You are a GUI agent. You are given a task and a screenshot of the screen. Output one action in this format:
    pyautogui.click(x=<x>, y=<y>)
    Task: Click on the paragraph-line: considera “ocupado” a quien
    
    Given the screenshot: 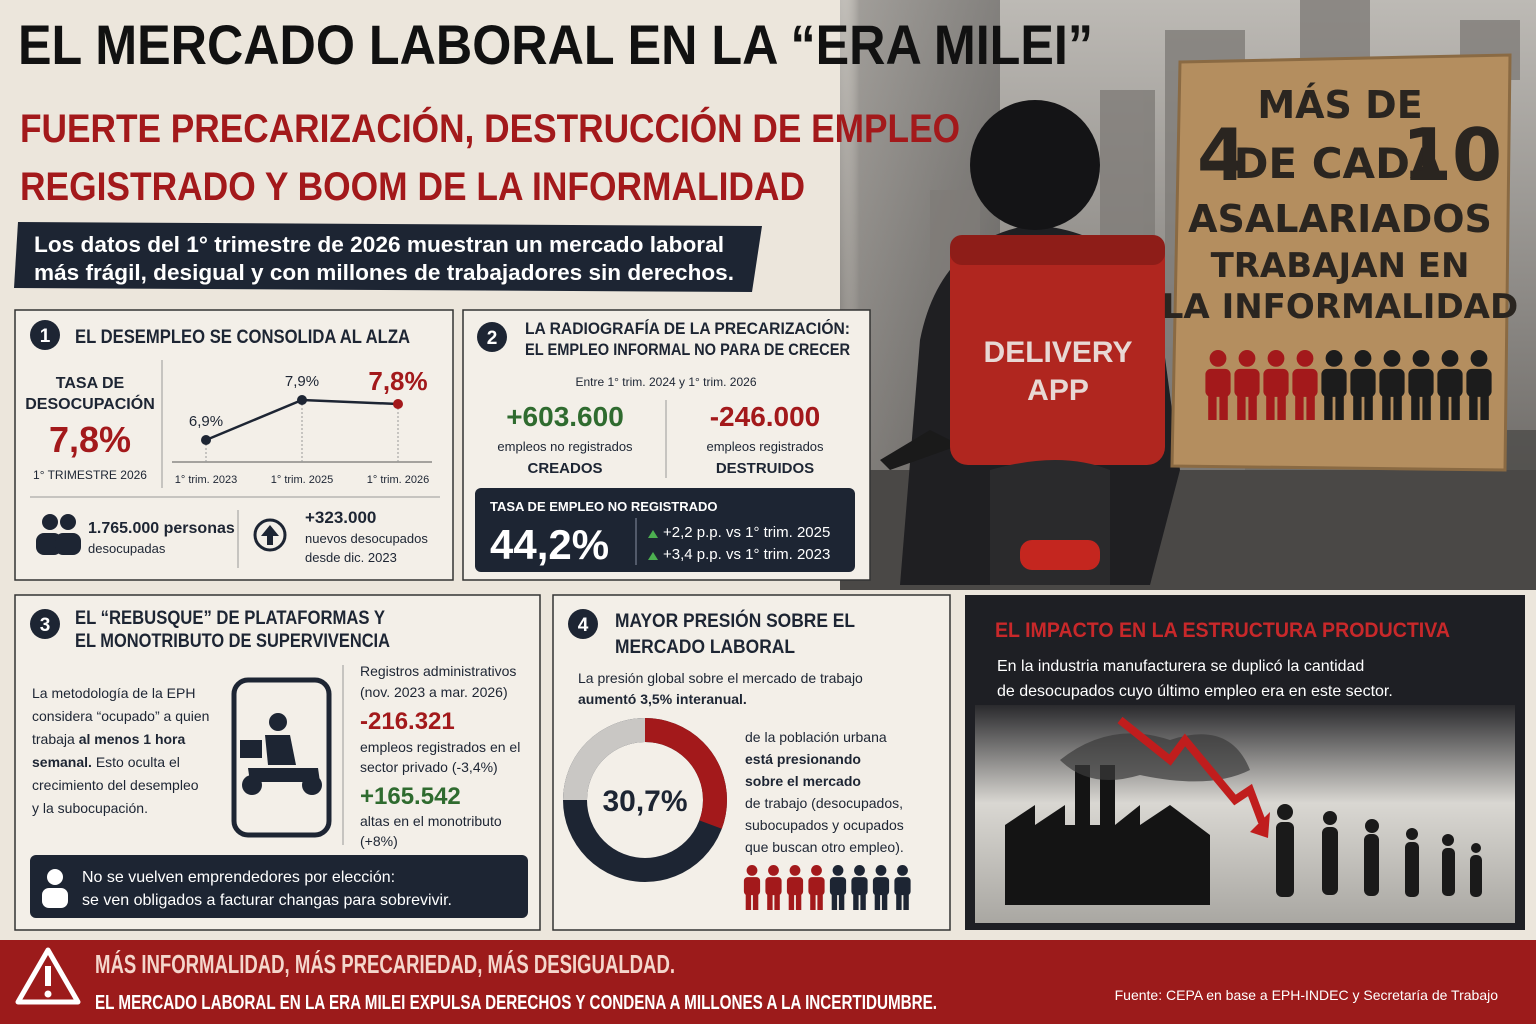 What is the action you would take?
    pyautogui.click(x=120, y=716)
    